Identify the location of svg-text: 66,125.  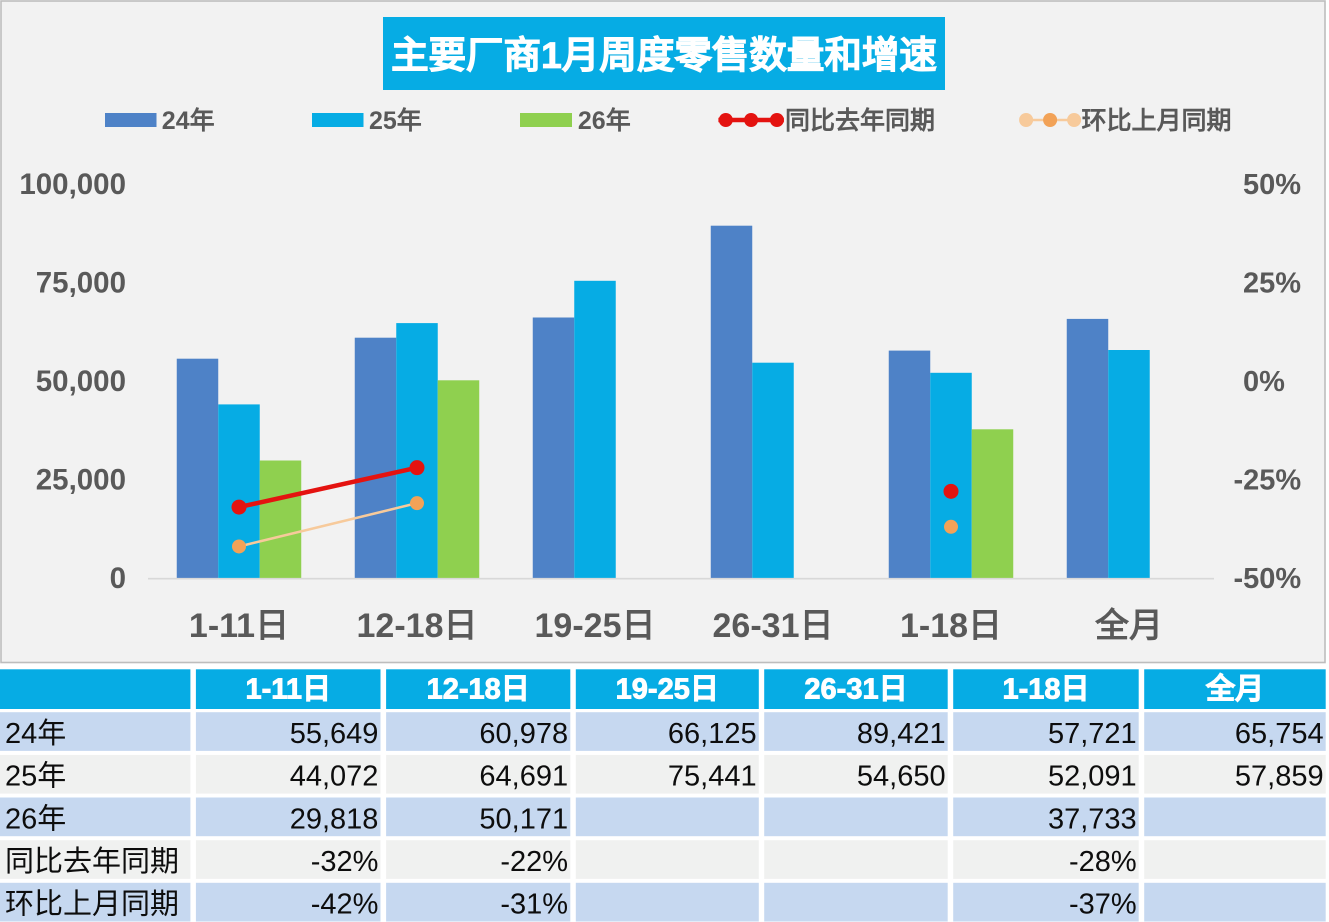
(712, 734).